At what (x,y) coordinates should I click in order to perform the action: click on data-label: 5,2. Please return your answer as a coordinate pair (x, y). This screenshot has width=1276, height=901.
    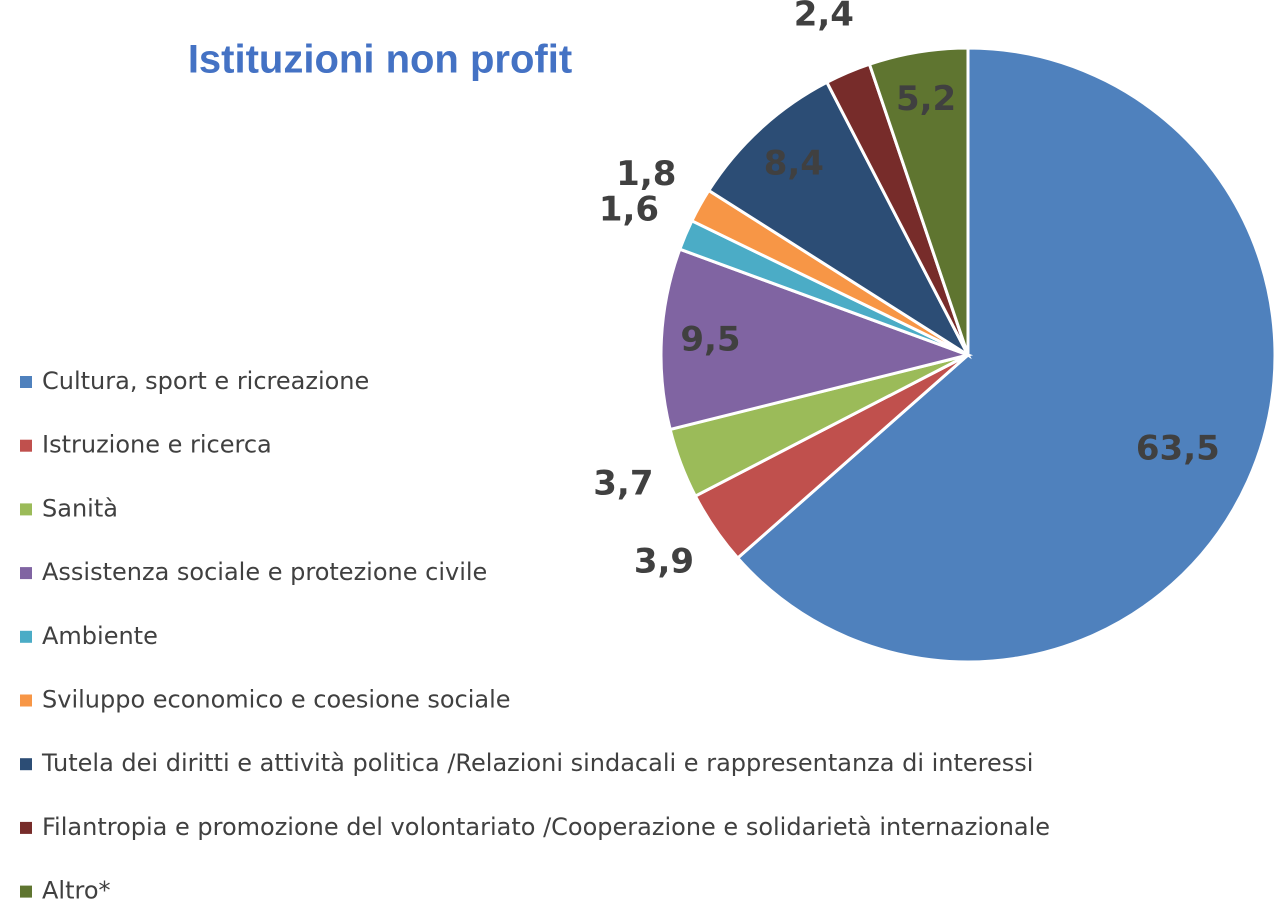
    Looking at the image, I should click on (926, 99).